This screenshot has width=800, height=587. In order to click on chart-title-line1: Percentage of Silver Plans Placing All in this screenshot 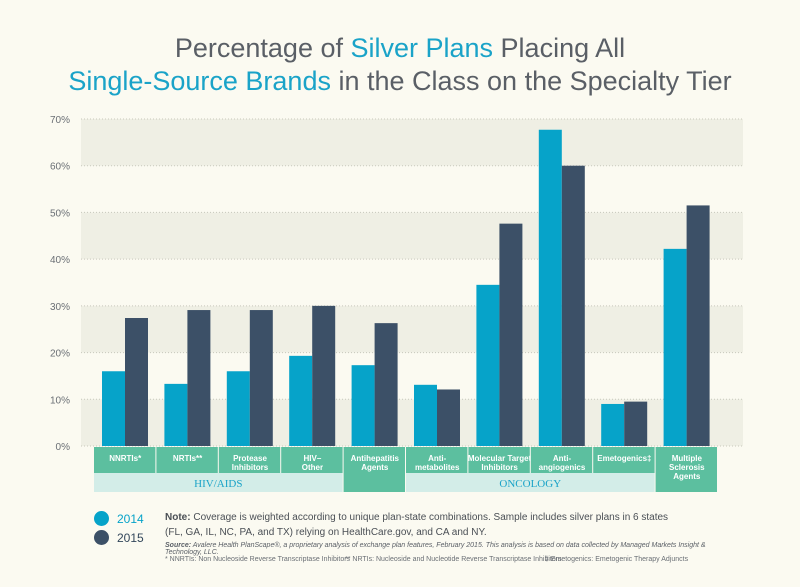, I will do `click(400, 48)`.